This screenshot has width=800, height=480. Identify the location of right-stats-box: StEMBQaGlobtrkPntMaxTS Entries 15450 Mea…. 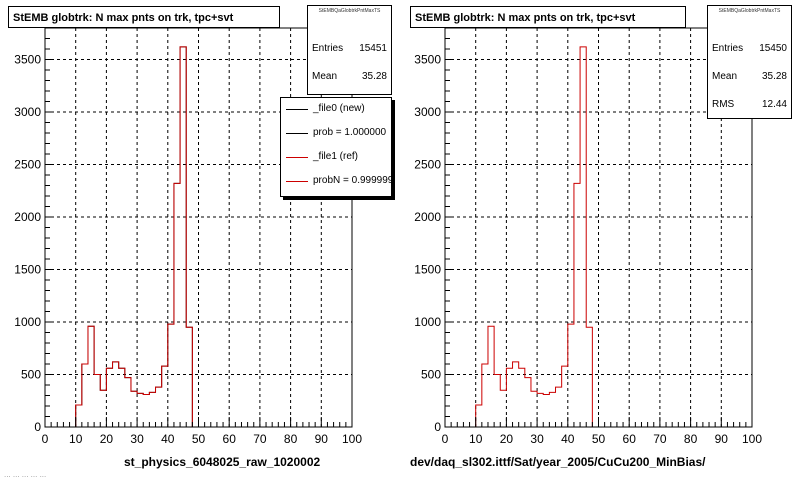
(749, 62).